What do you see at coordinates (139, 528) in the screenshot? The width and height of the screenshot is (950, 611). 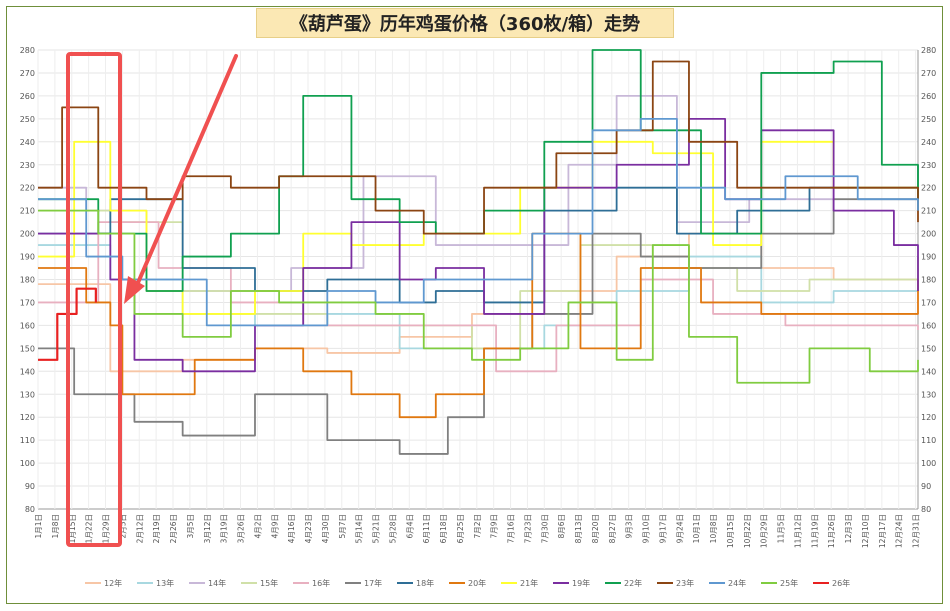 I see `x-tick-label: 2月12日` at bounding box center [139, 528].